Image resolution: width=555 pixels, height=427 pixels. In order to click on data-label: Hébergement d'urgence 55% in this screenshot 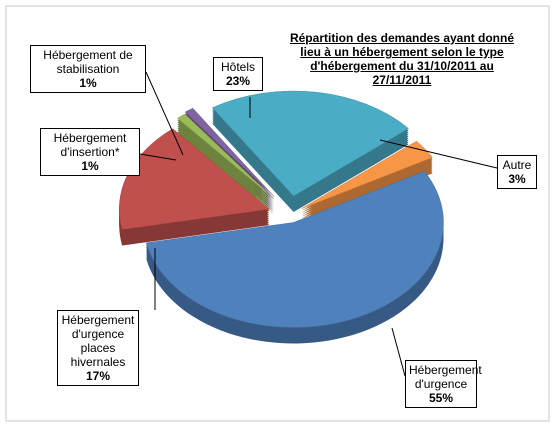, I will do `click(443, 384)`.